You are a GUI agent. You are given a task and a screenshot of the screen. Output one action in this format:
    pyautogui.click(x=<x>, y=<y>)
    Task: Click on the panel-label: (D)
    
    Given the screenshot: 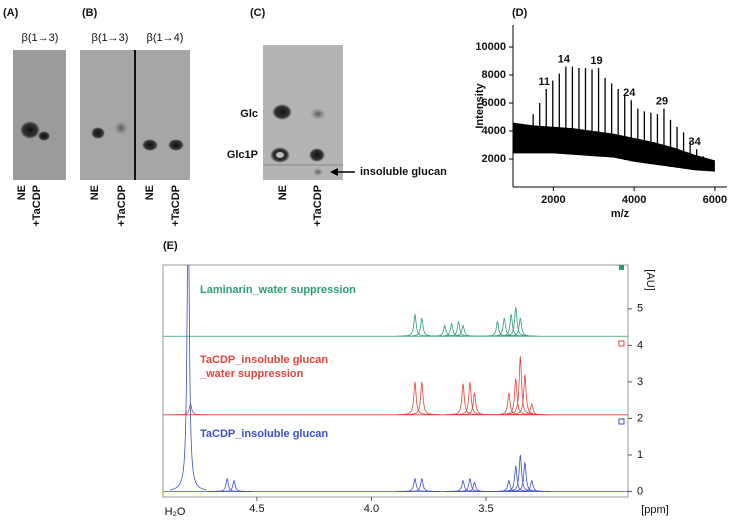 What is the action you would take?
    pyautogui.click(x=520, y=13)
    